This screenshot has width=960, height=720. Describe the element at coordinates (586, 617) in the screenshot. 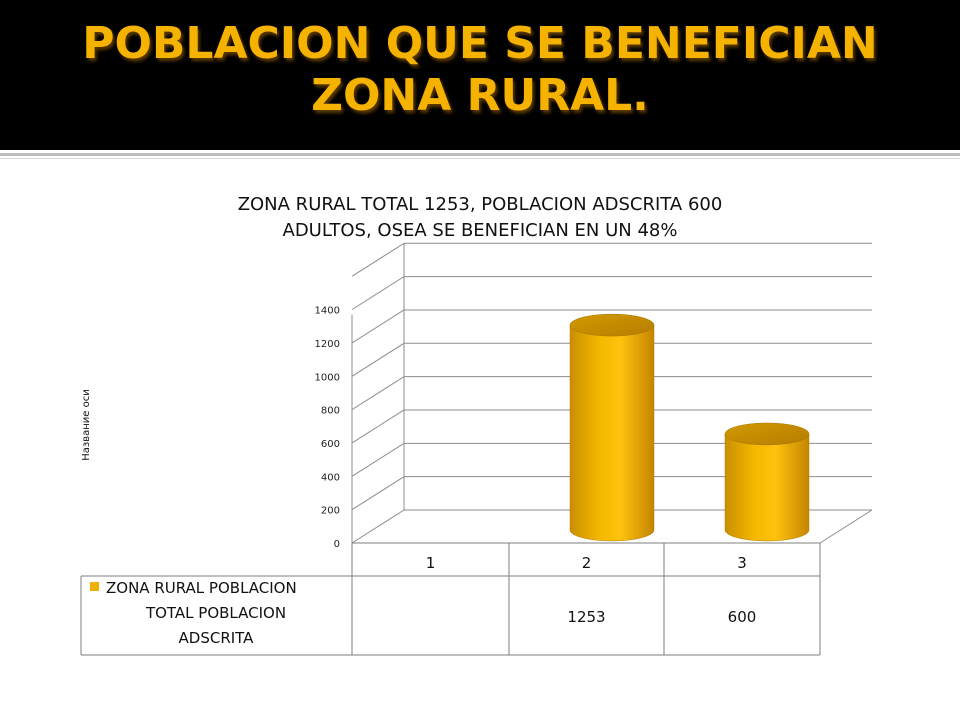

I see `table-value-label: 1253` at that location.